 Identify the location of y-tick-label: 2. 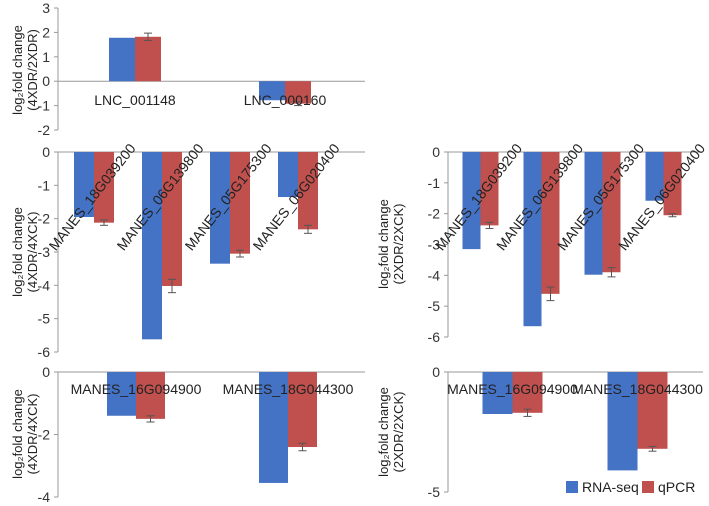
(46, 32).